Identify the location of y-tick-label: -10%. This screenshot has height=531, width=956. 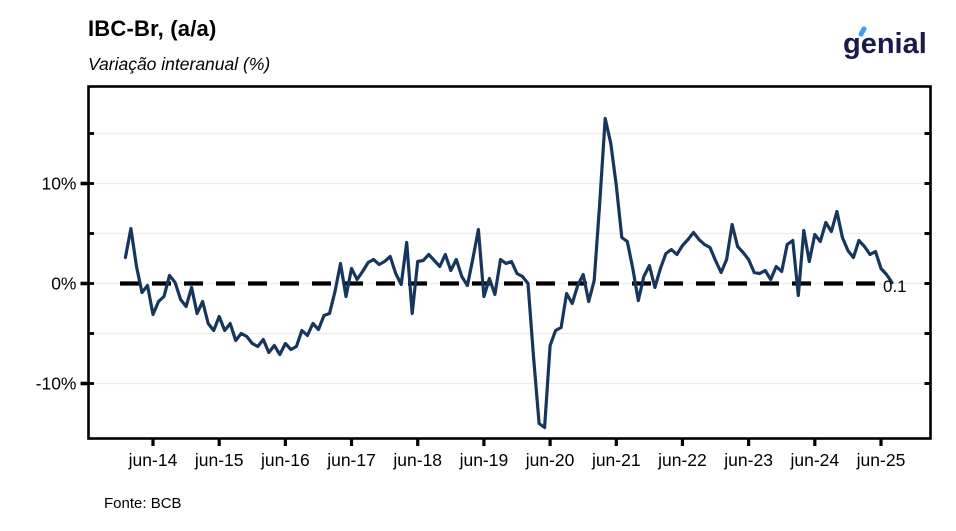
(56, 384).